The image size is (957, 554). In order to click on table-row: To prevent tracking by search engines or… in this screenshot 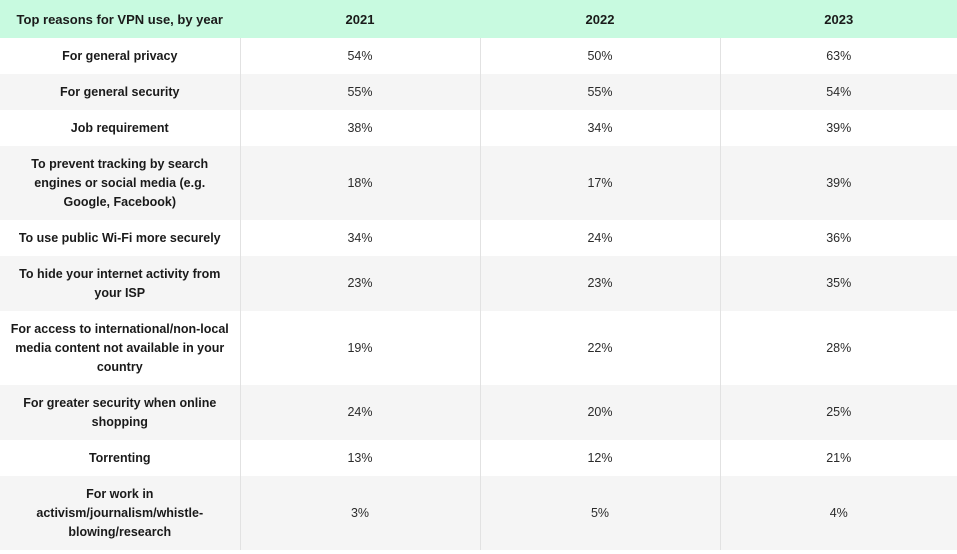, I will do `click(478, 183)`.